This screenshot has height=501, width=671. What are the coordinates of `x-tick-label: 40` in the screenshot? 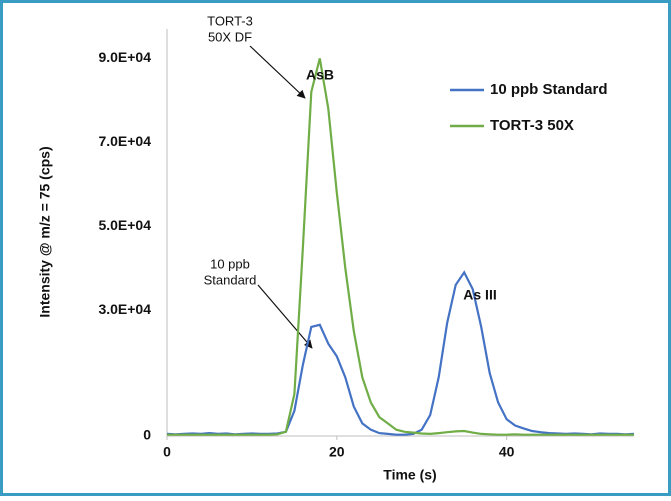 It's located at (507, 452).